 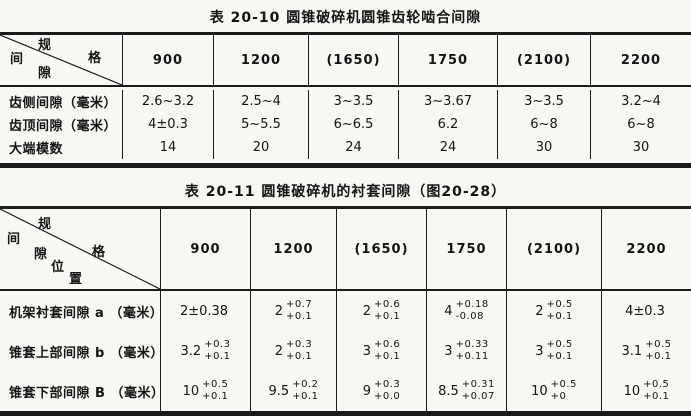 What do you see at coordinates (260, 101) in the screenshot?
I see `table-cell: 2.5~4` at bounding box center [260, 101].